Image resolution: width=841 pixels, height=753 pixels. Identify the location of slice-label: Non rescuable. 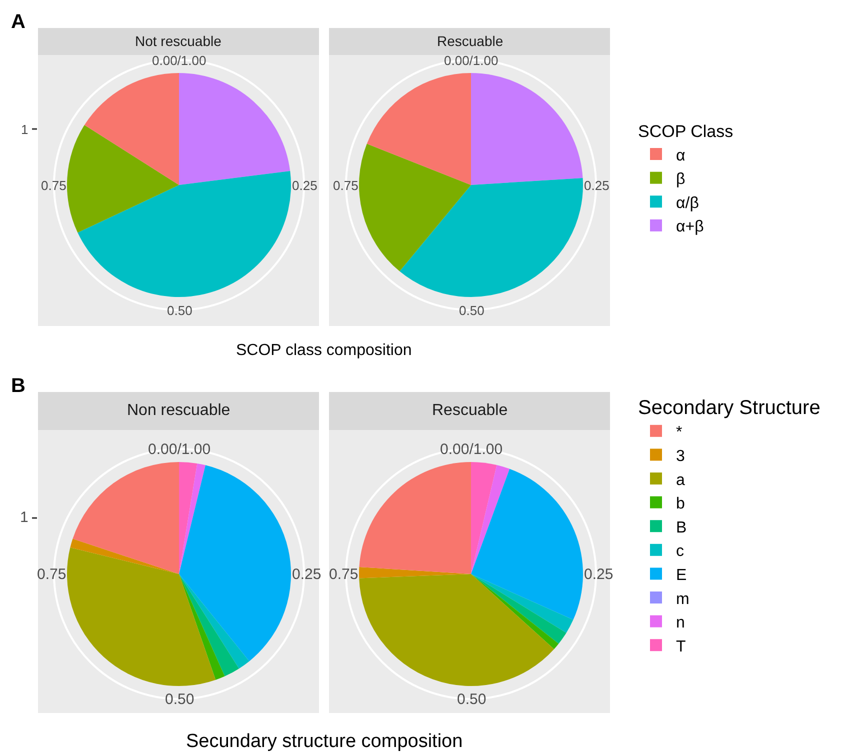
(178, 410).